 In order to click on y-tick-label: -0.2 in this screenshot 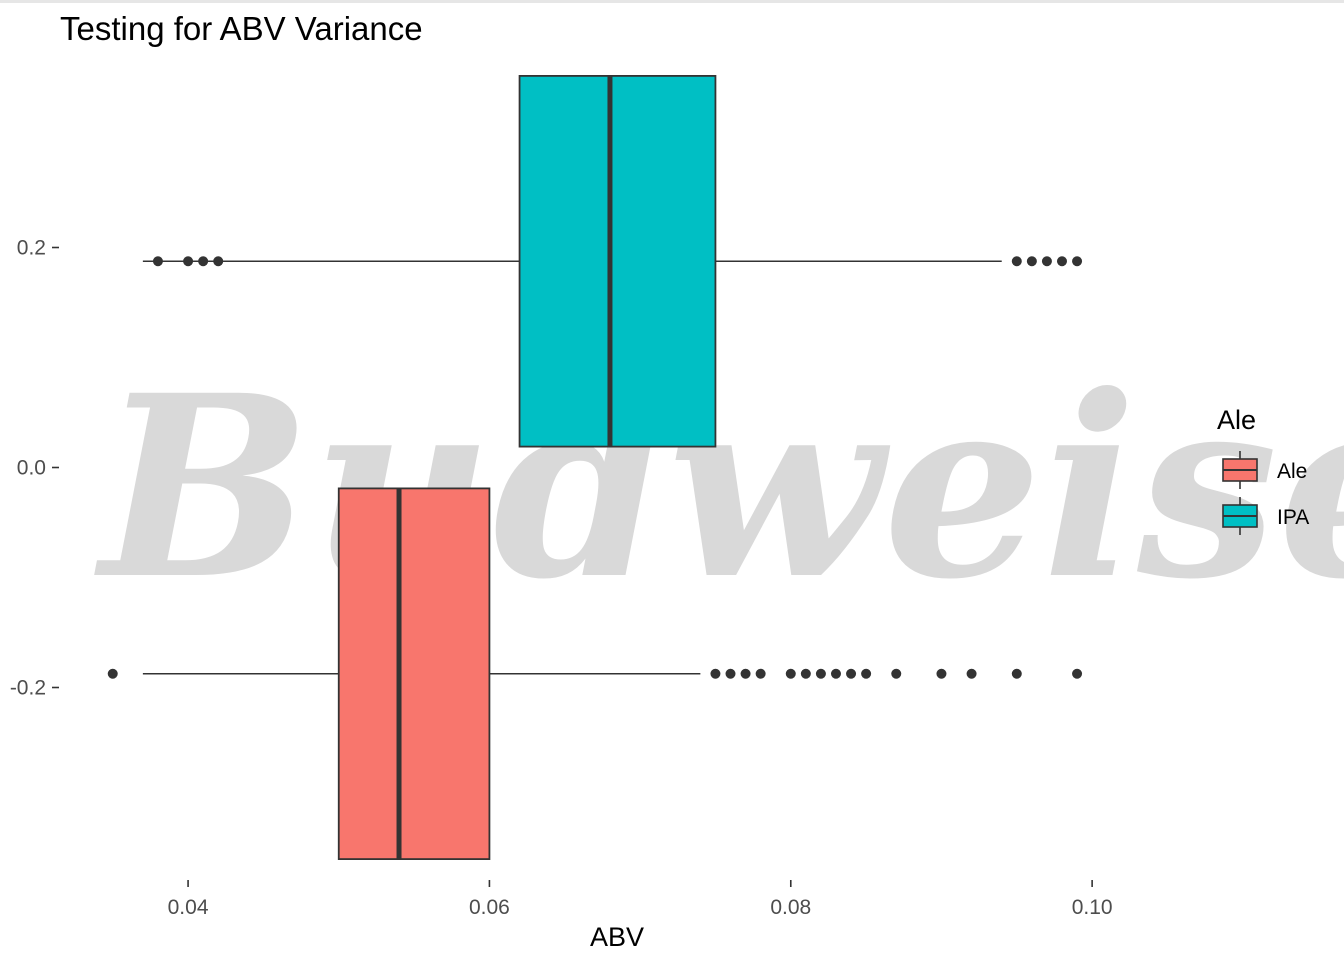, I will do `click(28, 688)`.